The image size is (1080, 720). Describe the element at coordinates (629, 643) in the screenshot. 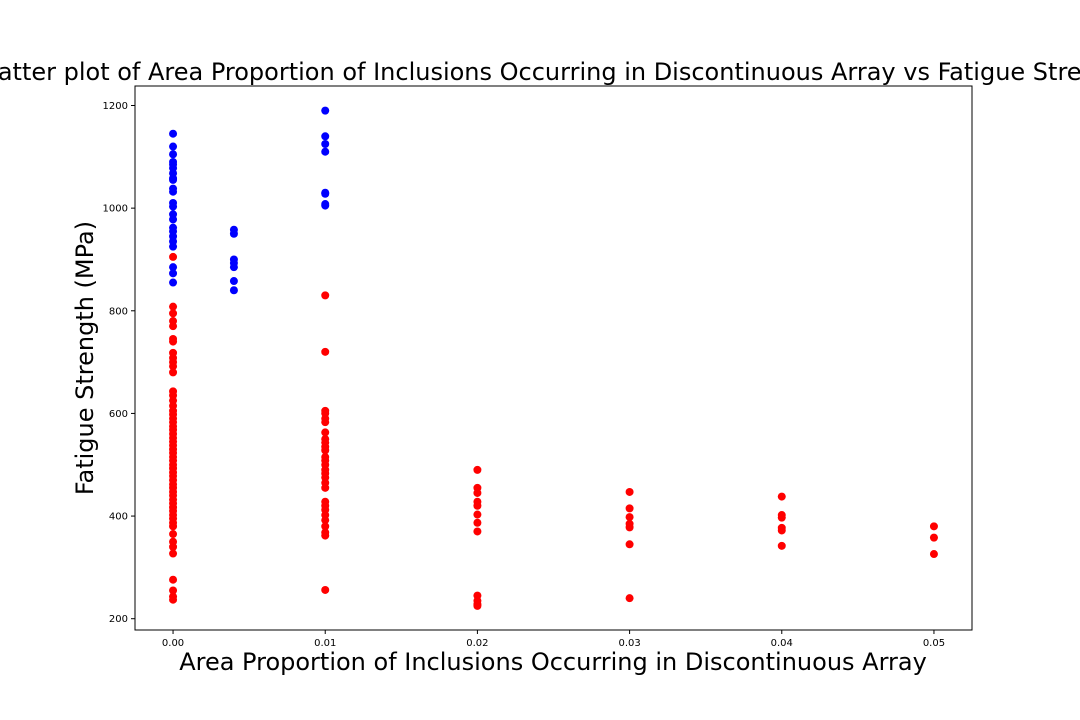

I see `x-tick-label: 0.03` at that location.